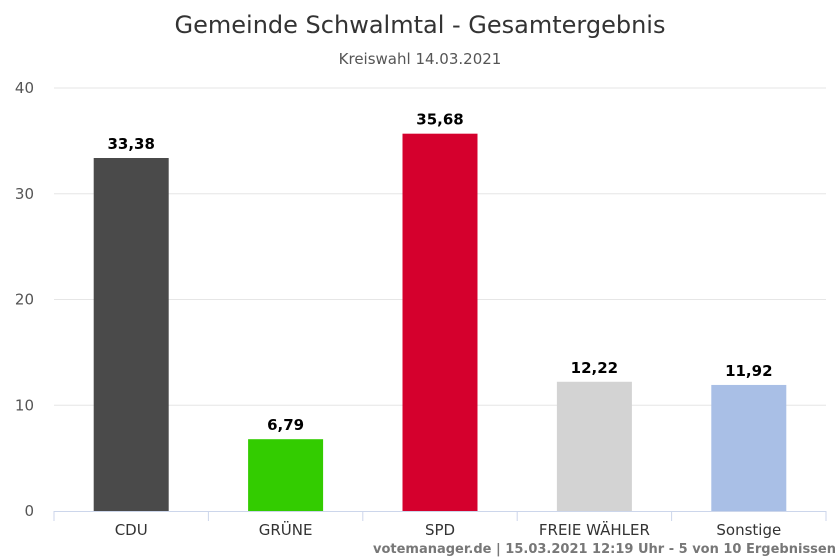 This screenshot has width=840, height=560. What do you see at coordinates (130, 144) in the screenshot?
I see `data-label: 33,38` at bounding box center [130, 144].